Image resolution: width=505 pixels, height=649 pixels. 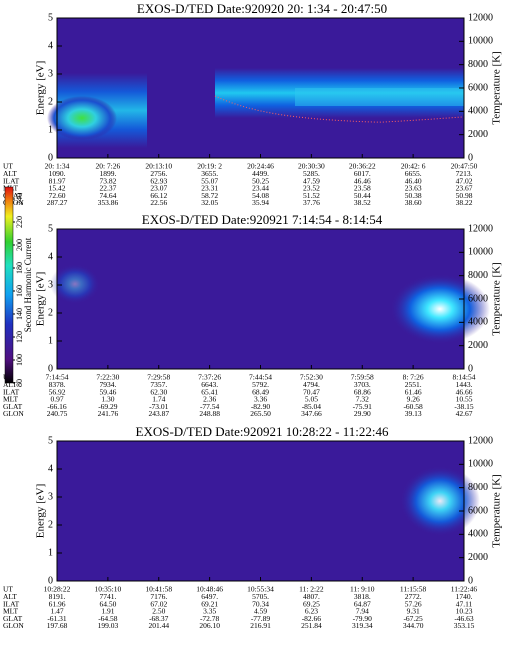 I want to click on ephemeris-value: 206.10, so click(x=209, y=625).